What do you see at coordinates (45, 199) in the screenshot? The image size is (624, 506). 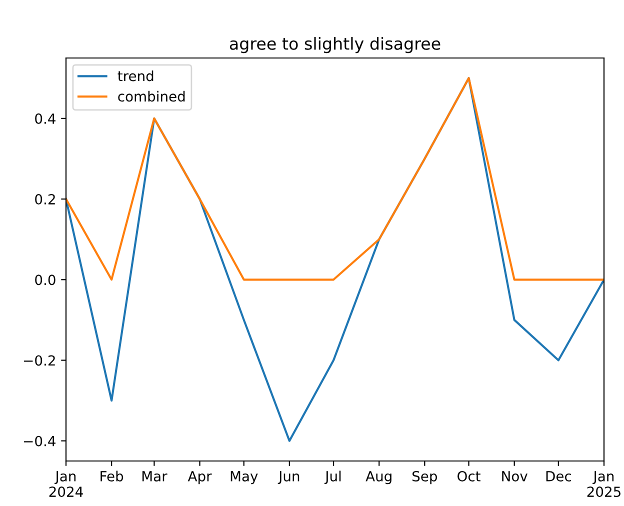 I see `y-tick-label: 0.2` at bounding box center [45, 199].